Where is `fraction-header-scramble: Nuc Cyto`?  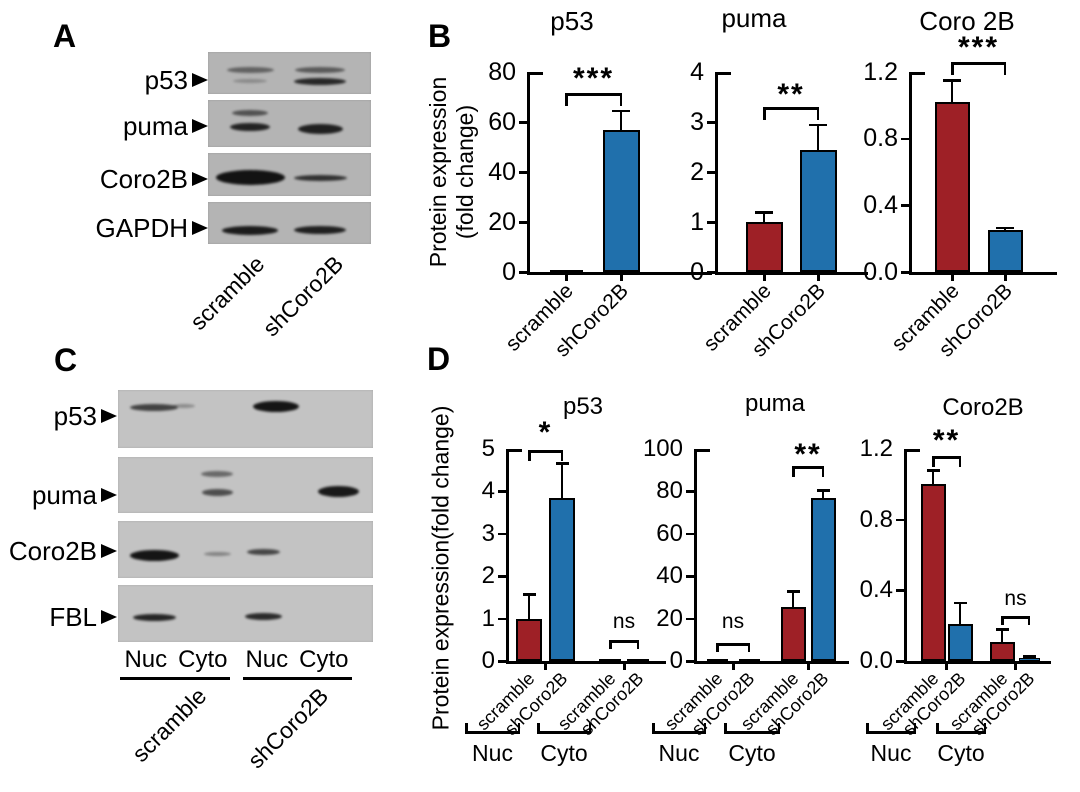
fraction-header-scramble: Nuc Cyto is located at coordinates (176, 659).